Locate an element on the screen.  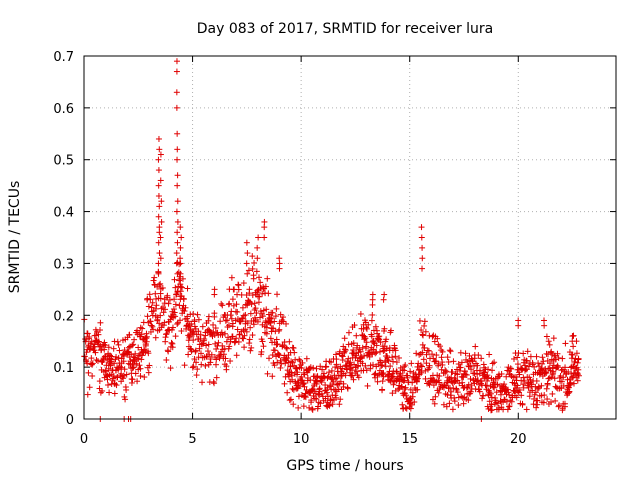
y-tick-label: 0.6 is located at coordinates (63, 109).